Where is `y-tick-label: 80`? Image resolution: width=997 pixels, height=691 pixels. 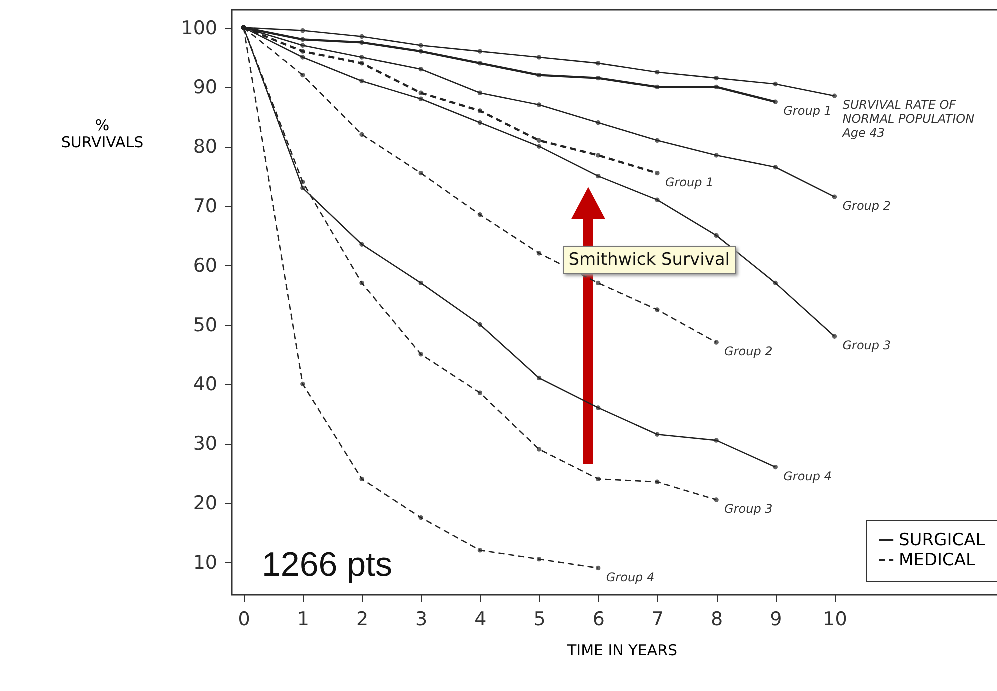 y-tick-label: 80 is located at coordinates (205, 147).